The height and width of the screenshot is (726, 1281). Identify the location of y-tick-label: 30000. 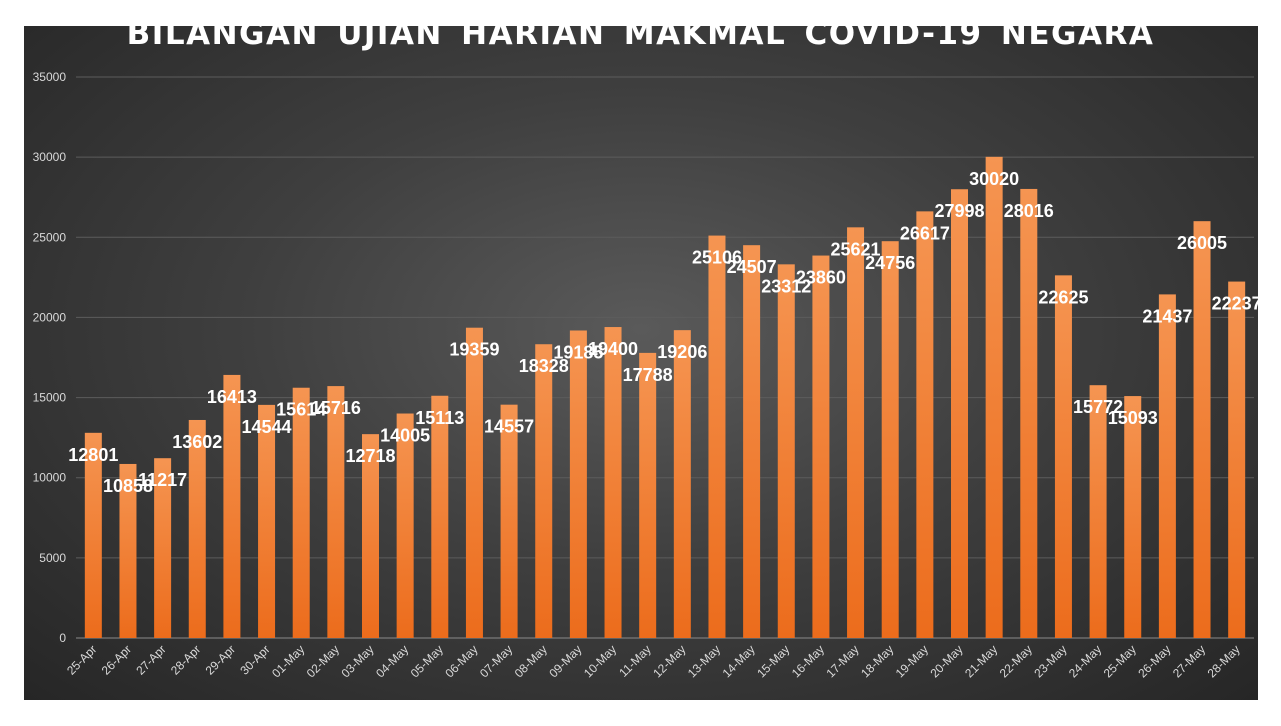
(50, 157).